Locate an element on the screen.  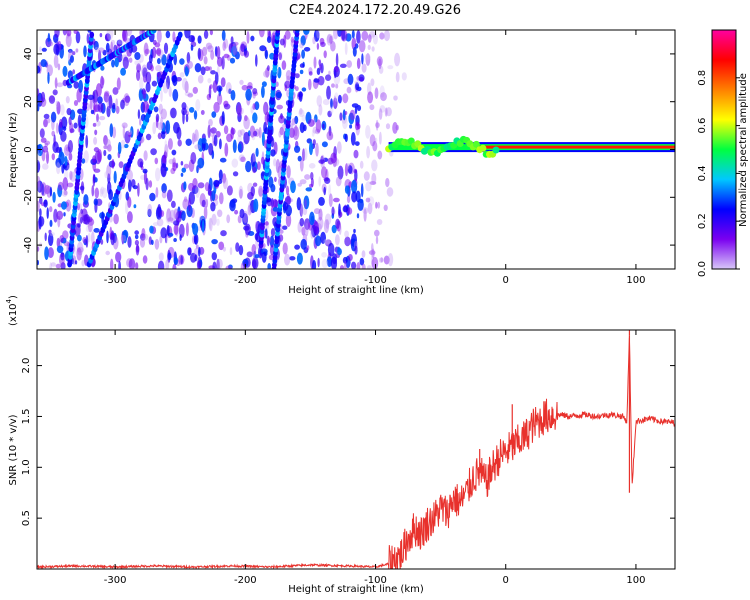
spectrogram-y-tick-label: 0 is located at coordinates (28, 149).